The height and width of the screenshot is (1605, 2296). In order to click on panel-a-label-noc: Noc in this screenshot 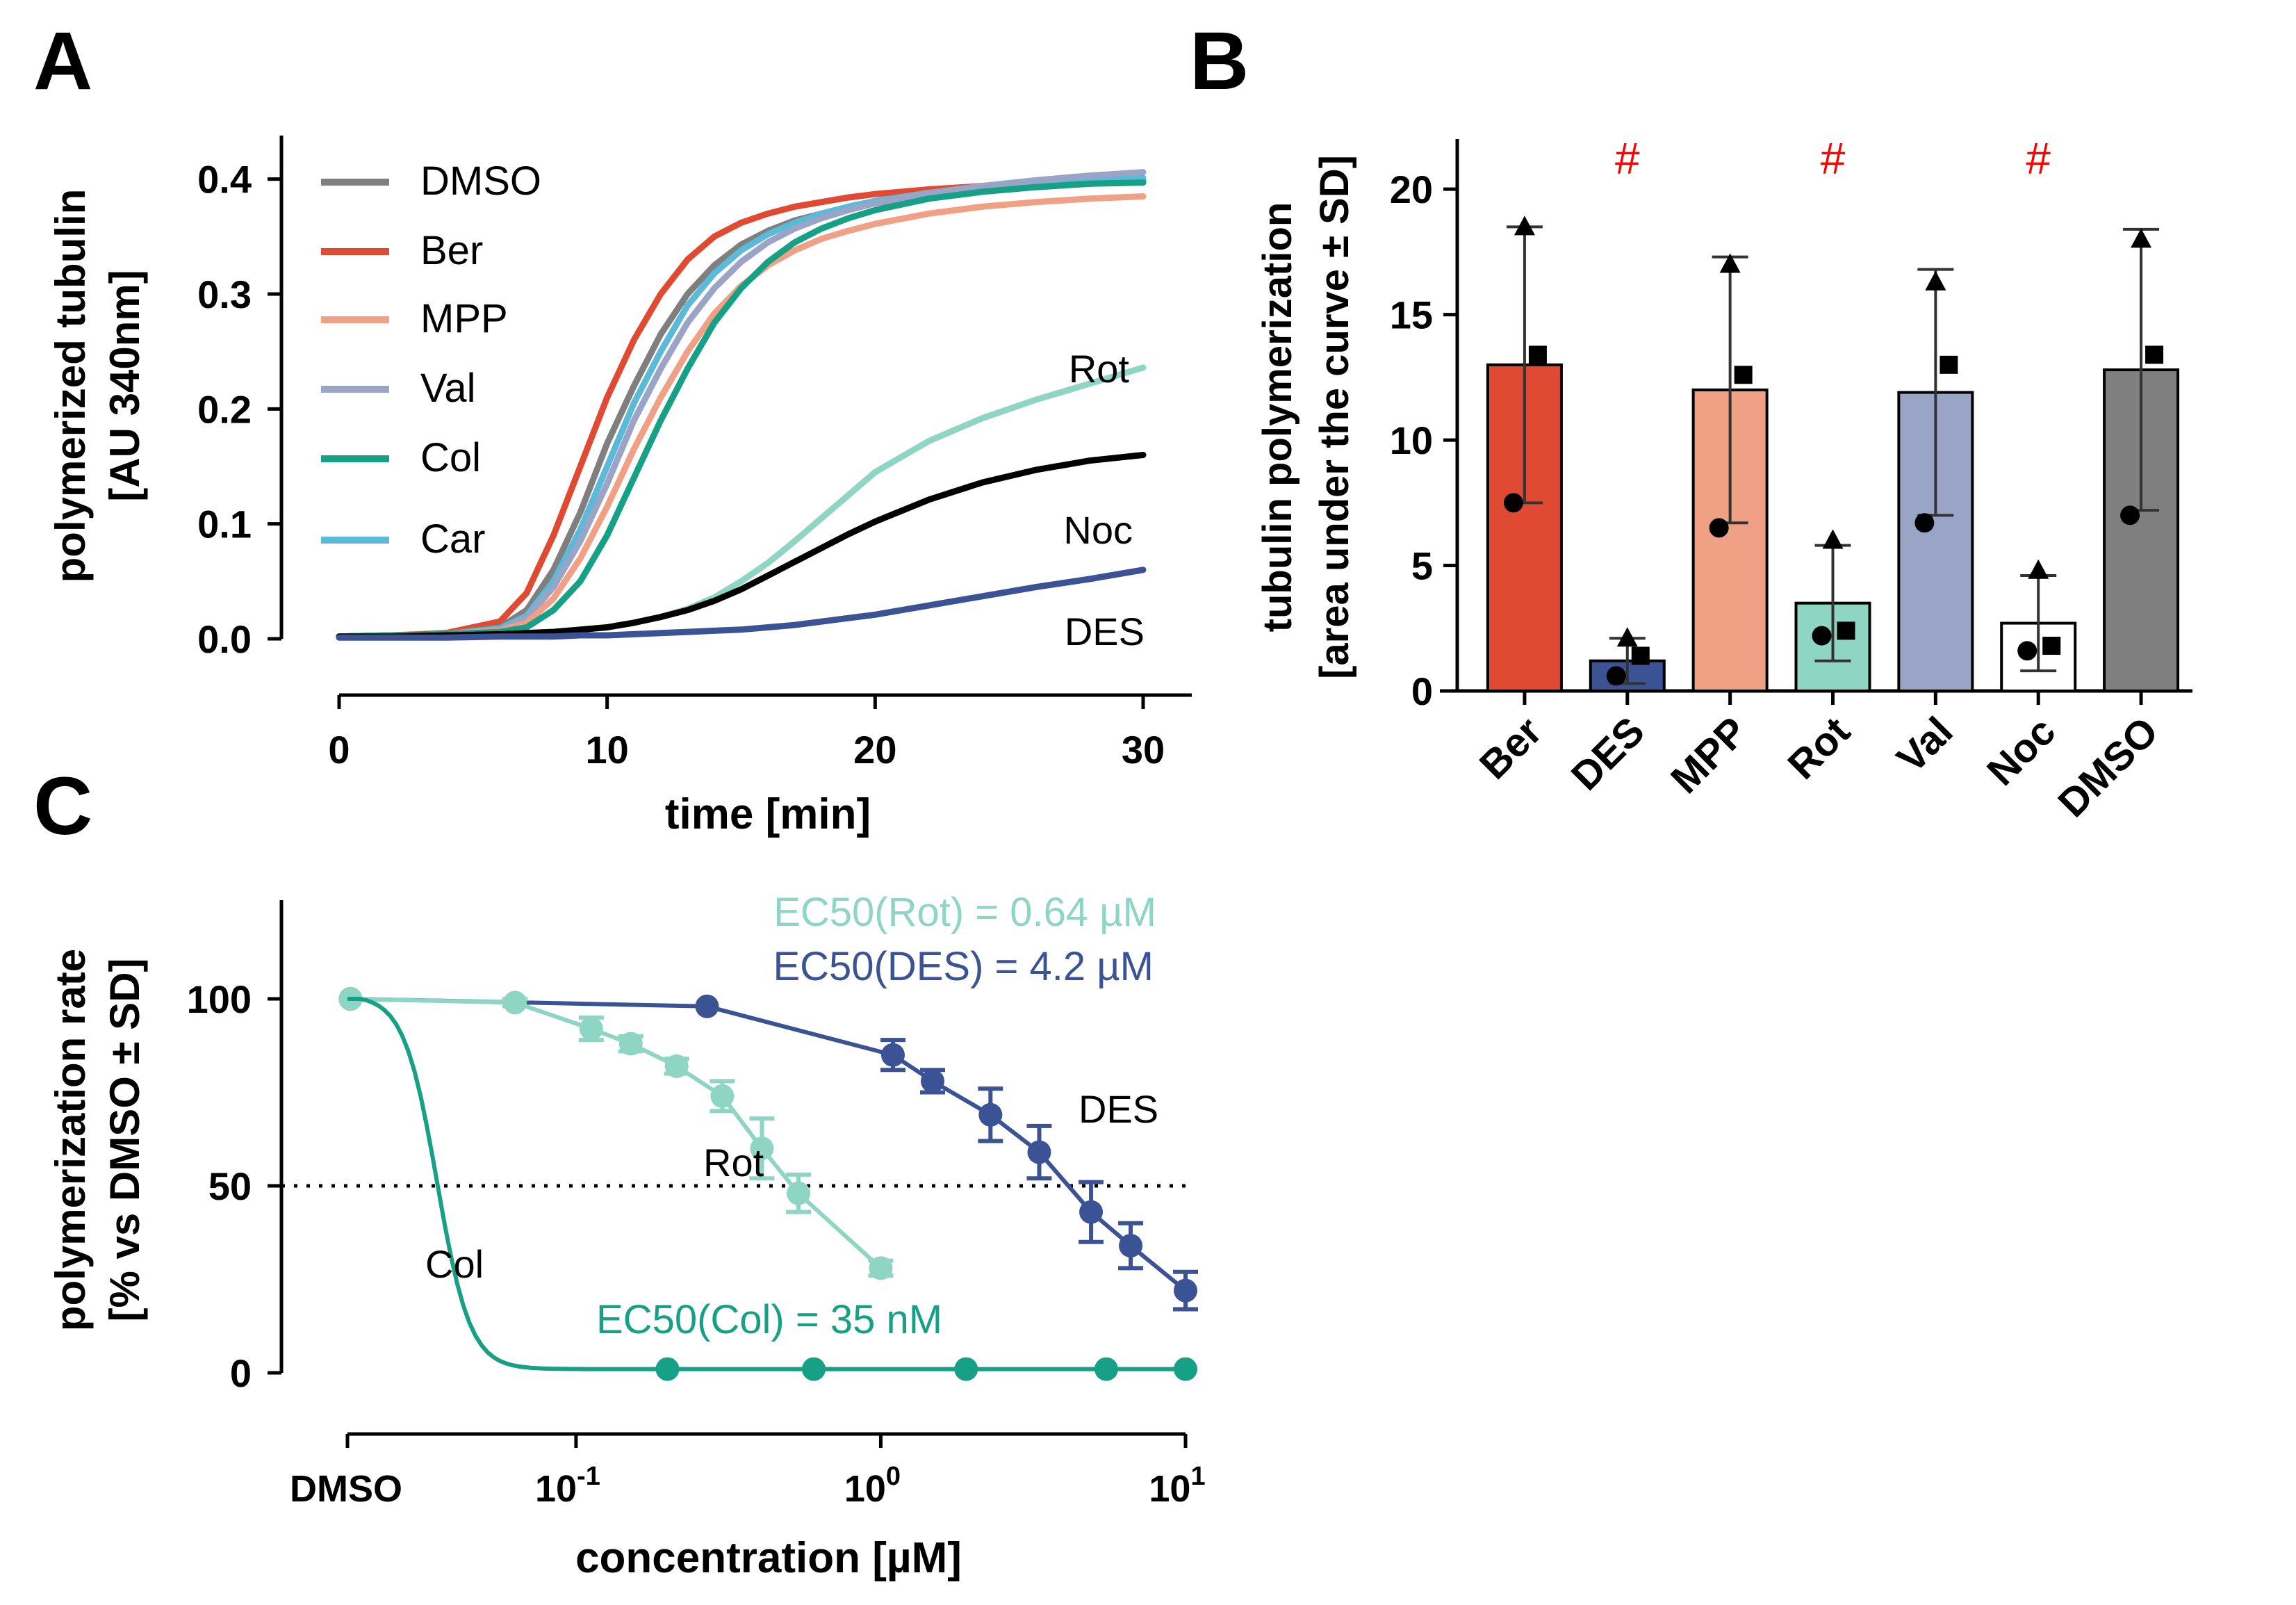, I will do `click(1098, 530)`.